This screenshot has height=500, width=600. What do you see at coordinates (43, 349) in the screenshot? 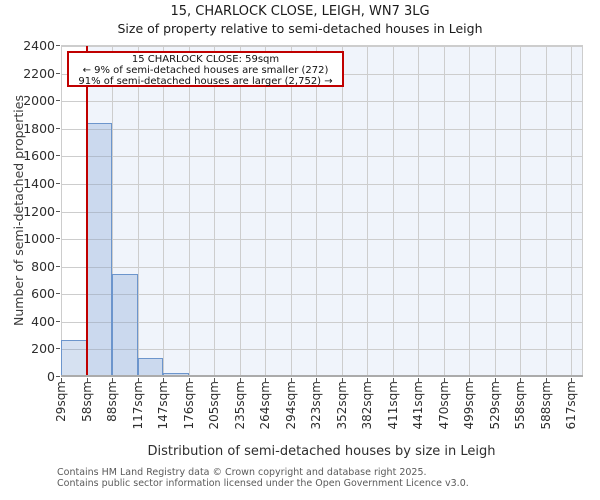
I see `y-tick-label: 200` at bounding box center [43, 349].